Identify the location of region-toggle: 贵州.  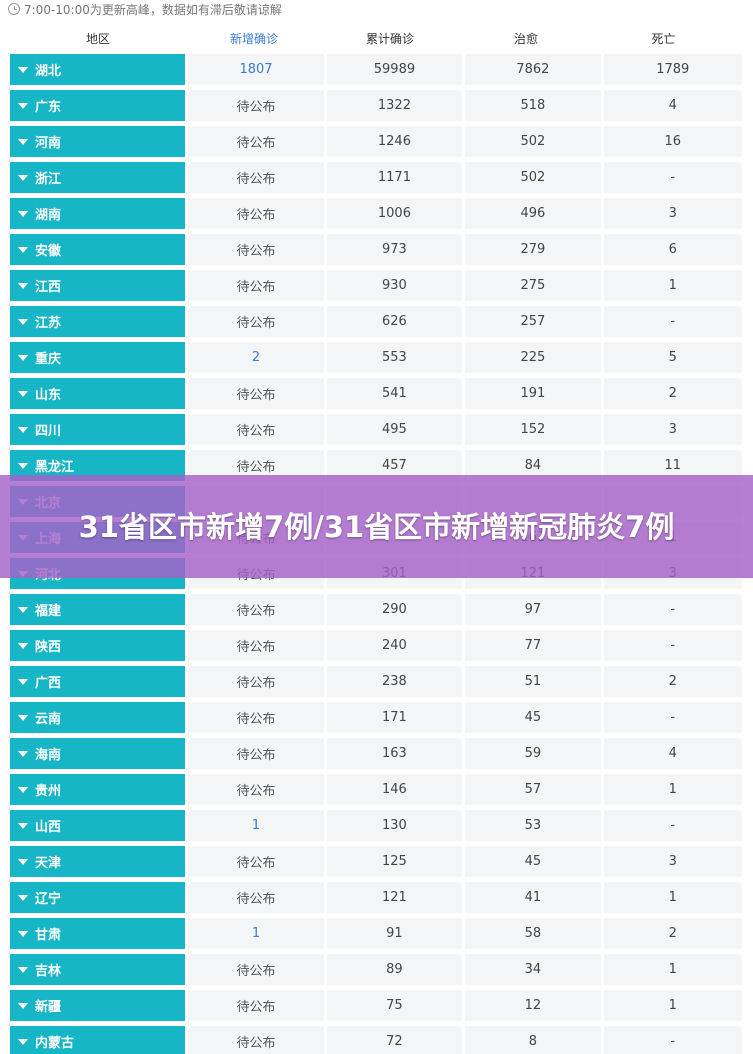
(98, 789).